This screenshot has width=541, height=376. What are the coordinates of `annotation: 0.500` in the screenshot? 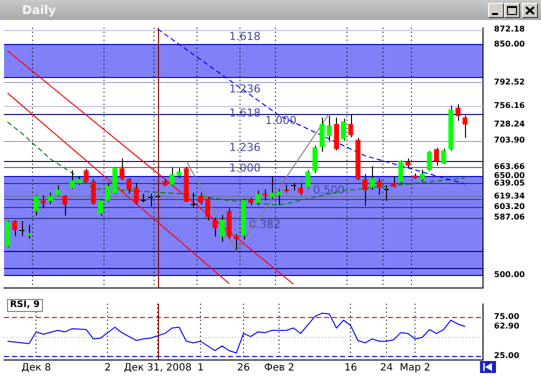 It's located at (329, 190).